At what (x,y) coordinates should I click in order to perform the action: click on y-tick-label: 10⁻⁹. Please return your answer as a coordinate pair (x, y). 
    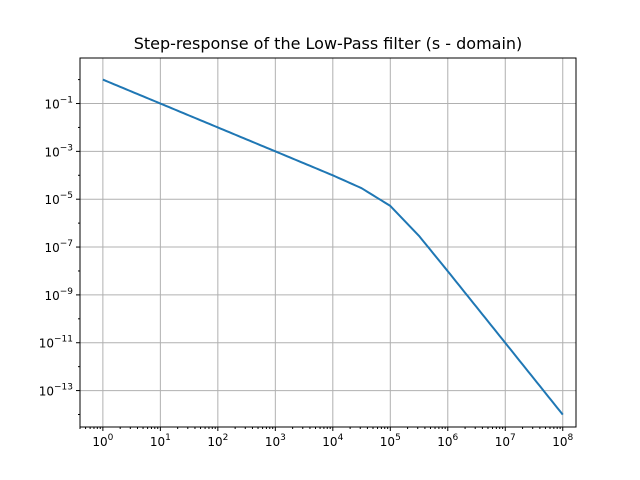
    Looking at the image, I should click on (58, 295).